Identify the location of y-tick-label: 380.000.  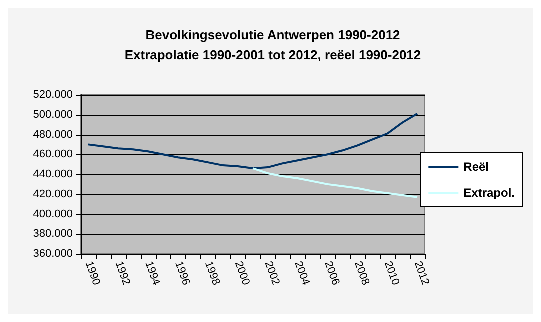
(53, 234).